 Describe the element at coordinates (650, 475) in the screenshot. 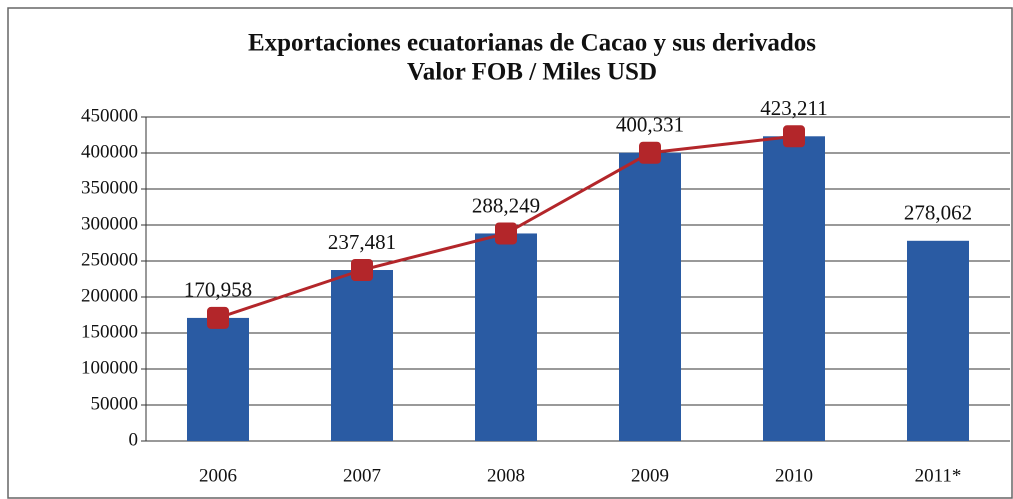

I see `x-tick-label: 2009` at that location.